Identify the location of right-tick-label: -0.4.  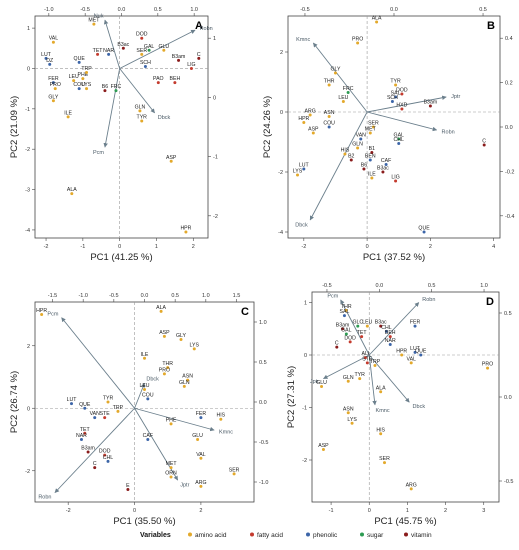
(509, 217).